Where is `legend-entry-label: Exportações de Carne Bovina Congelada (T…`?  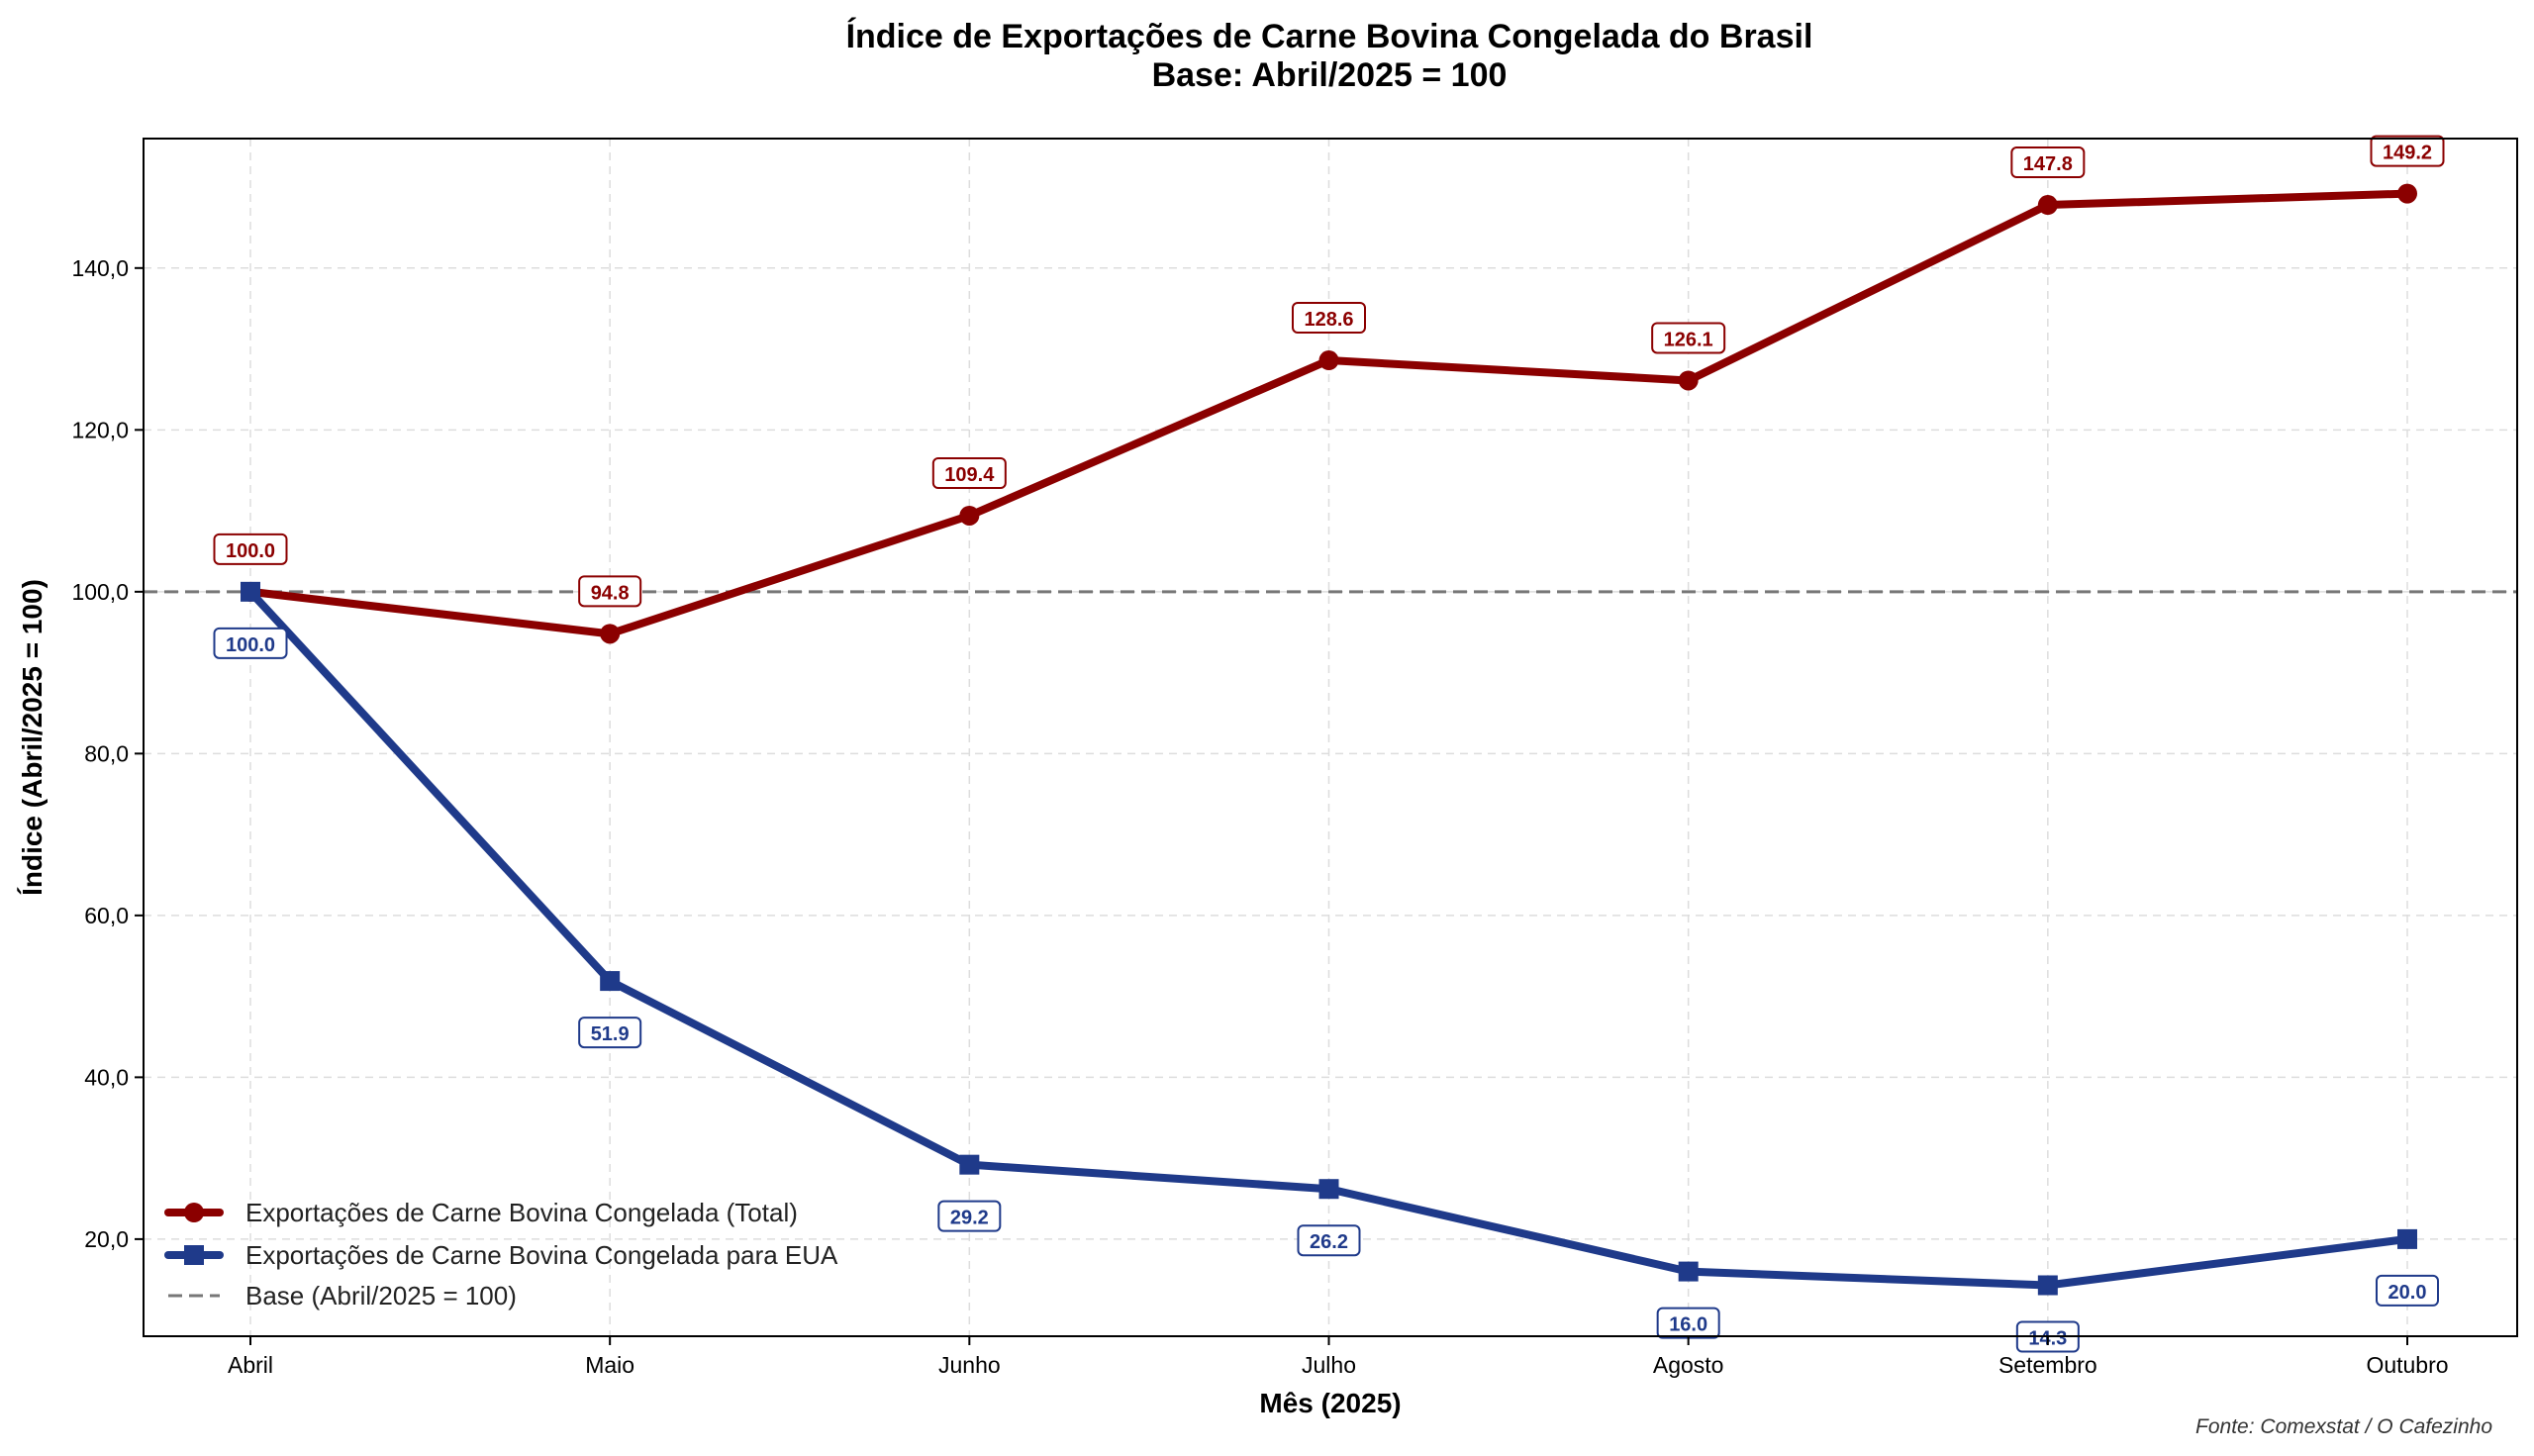 legend-entry-label: Exportações de Carne Bovina Congelada (T… is located at coordinates (522, 1212).